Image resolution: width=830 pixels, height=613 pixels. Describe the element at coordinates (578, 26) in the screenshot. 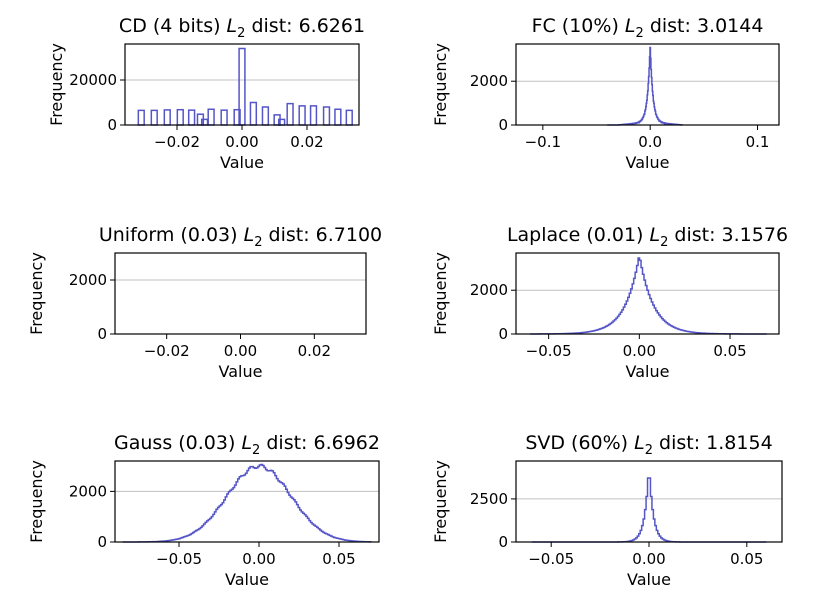

I see `title-prefix: FC (10%)` at that location.